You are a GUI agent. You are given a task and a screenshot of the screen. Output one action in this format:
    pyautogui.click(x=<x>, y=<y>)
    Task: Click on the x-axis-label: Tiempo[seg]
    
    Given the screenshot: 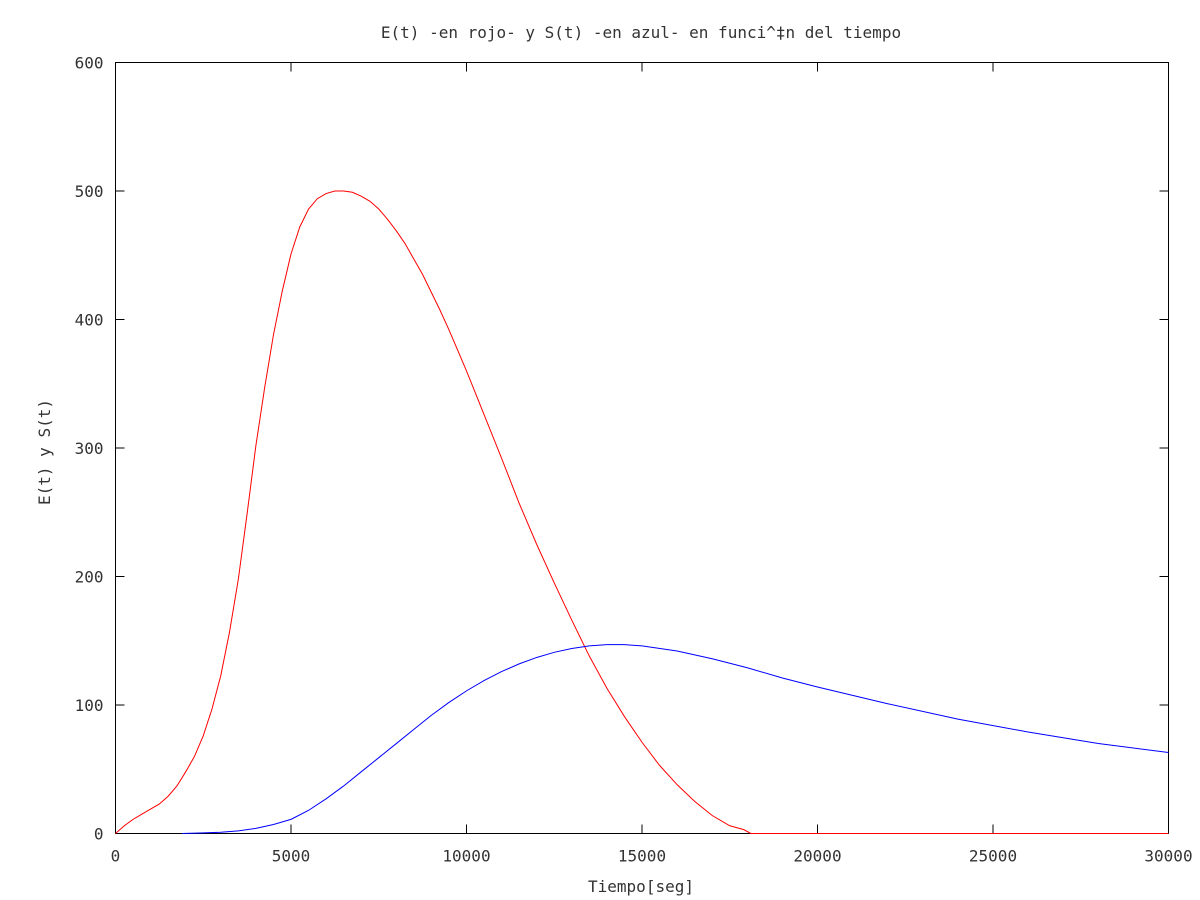 What is the action you would take?
    pyautogui.click(x=641, y=886)
    